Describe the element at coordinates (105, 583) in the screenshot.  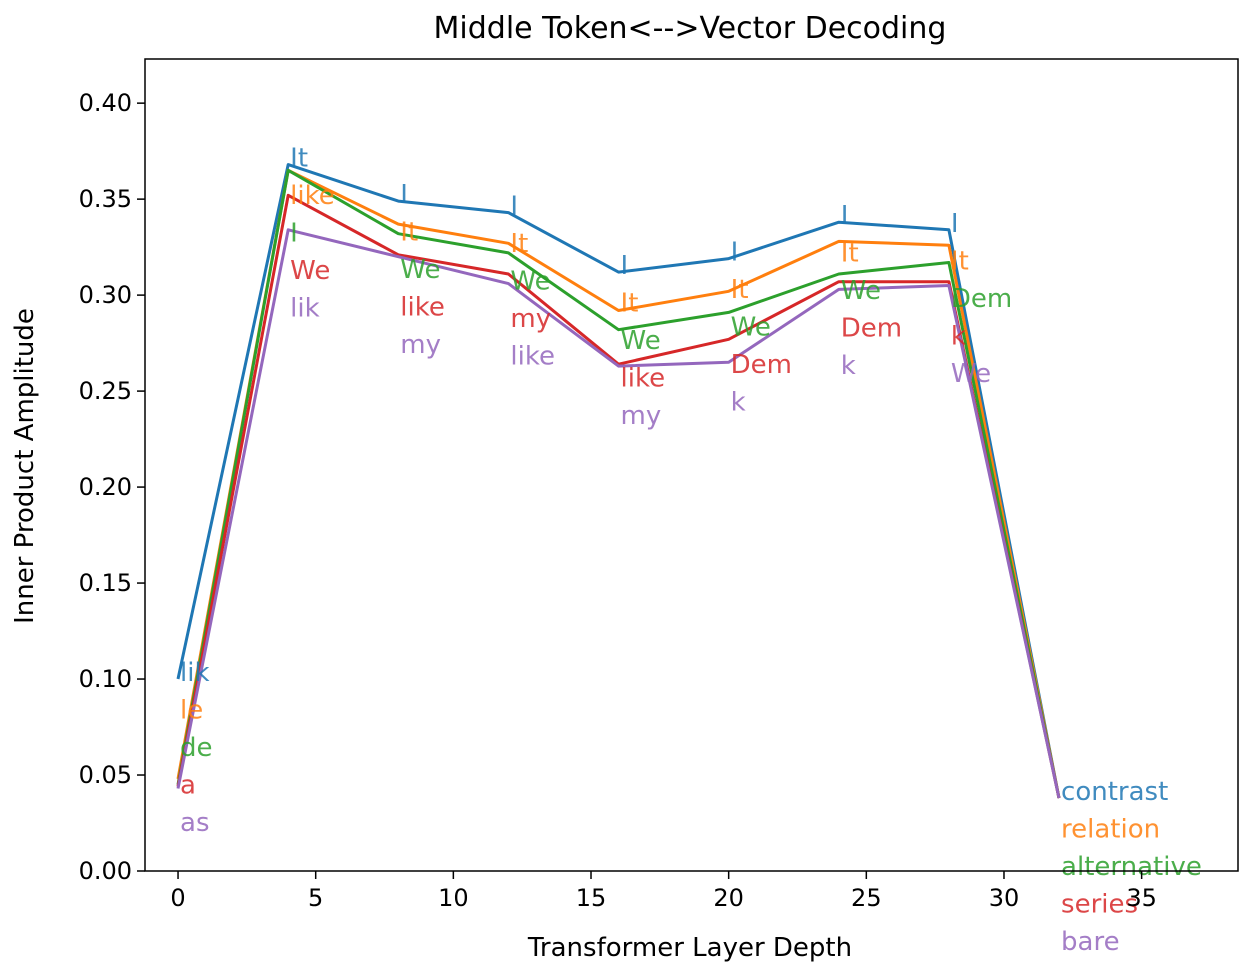
I see `y-tick-label: 0.15` at that location.